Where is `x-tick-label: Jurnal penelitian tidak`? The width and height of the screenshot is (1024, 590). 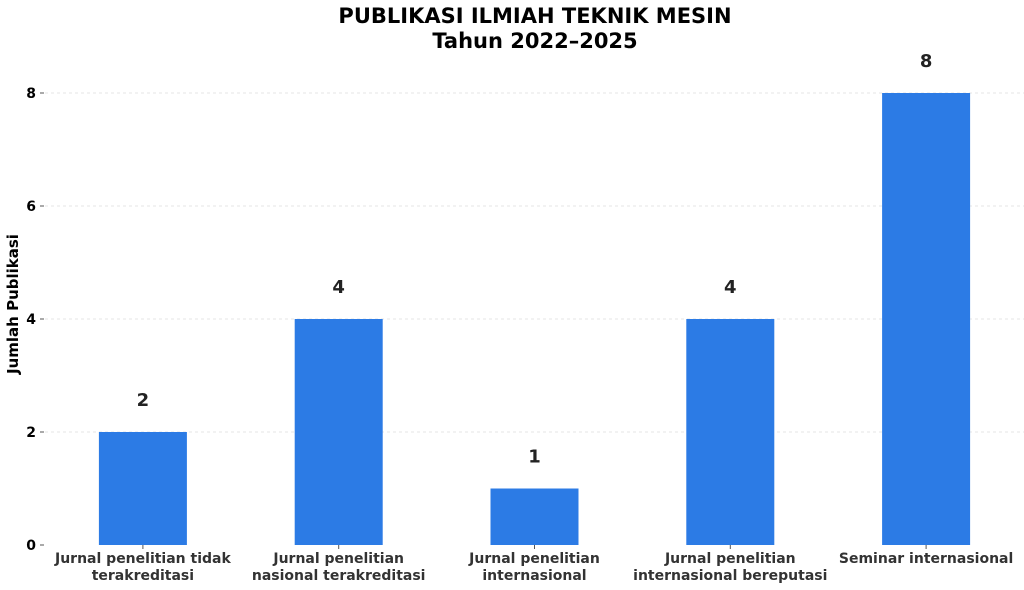 x-tick-label: Jurnal penelitian tidak is located at coordinates (142, 559).